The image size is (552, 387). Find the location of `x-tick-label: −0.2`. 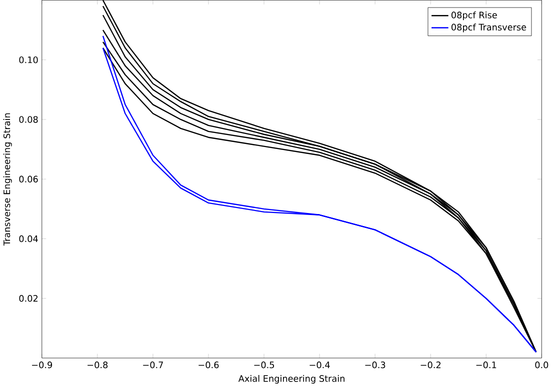

x-tick-label: −0.2 is located at coordinates (430, 365).